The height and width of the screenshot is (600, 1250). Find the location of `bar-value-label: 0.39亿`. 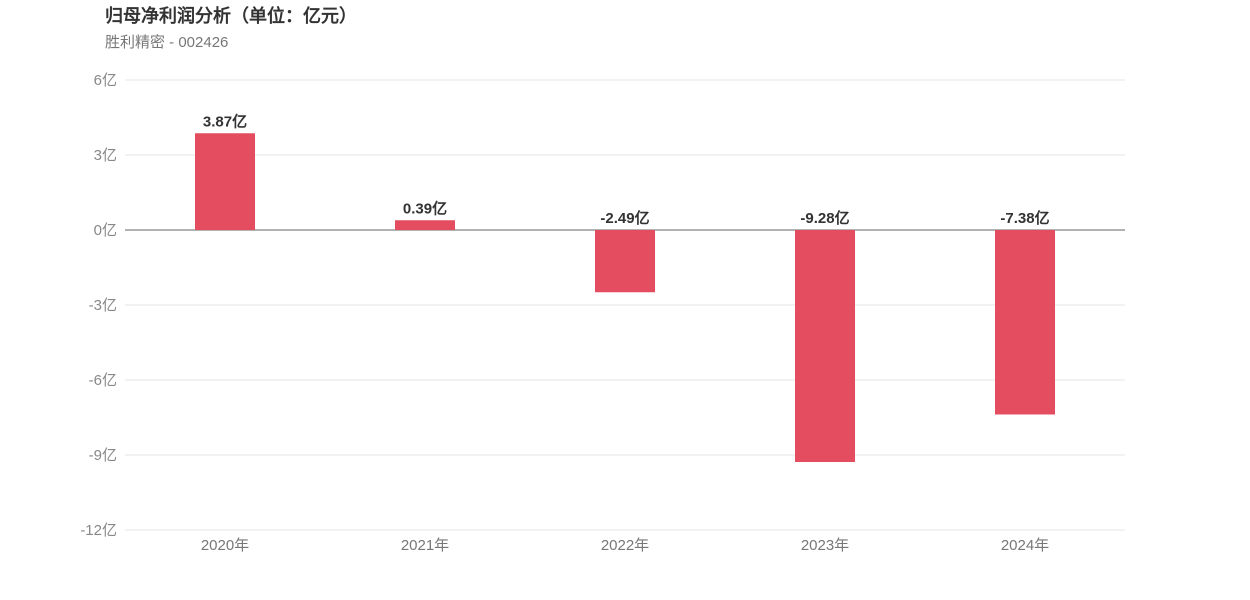

bar-value-label: 0.39亿 is located at coordinates (425, 208).